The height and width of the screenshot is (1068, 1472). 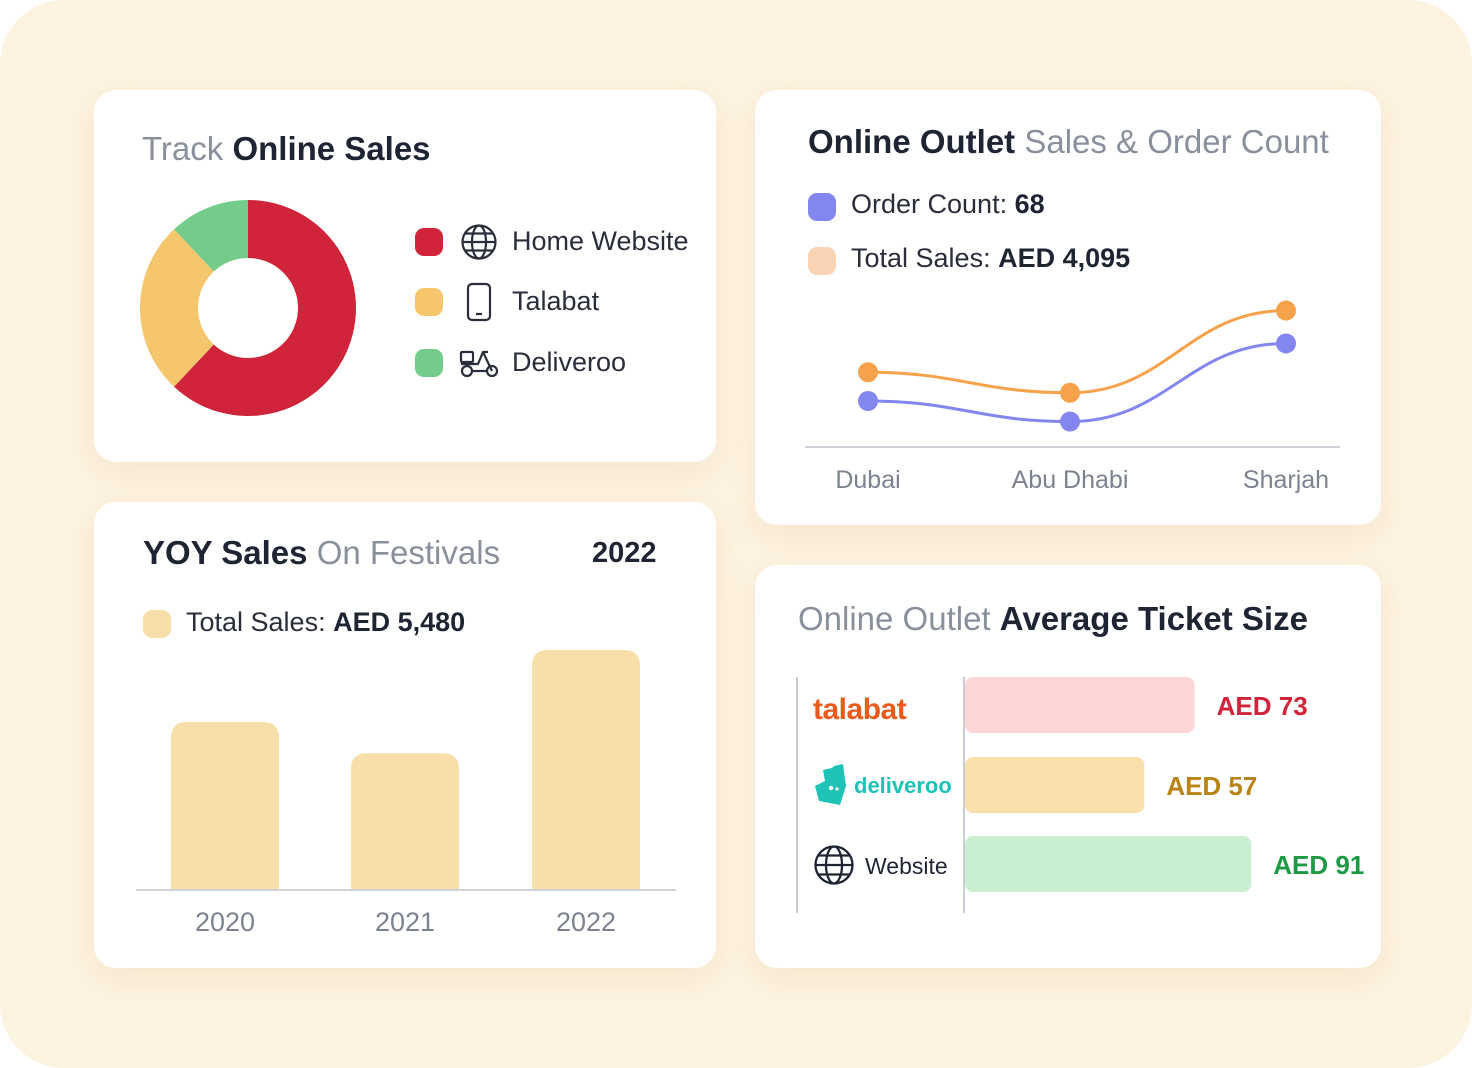 I want to click on horizontal-bar-chart: AED 73 AED 57 AED 91, so click(x=1164, y=784).